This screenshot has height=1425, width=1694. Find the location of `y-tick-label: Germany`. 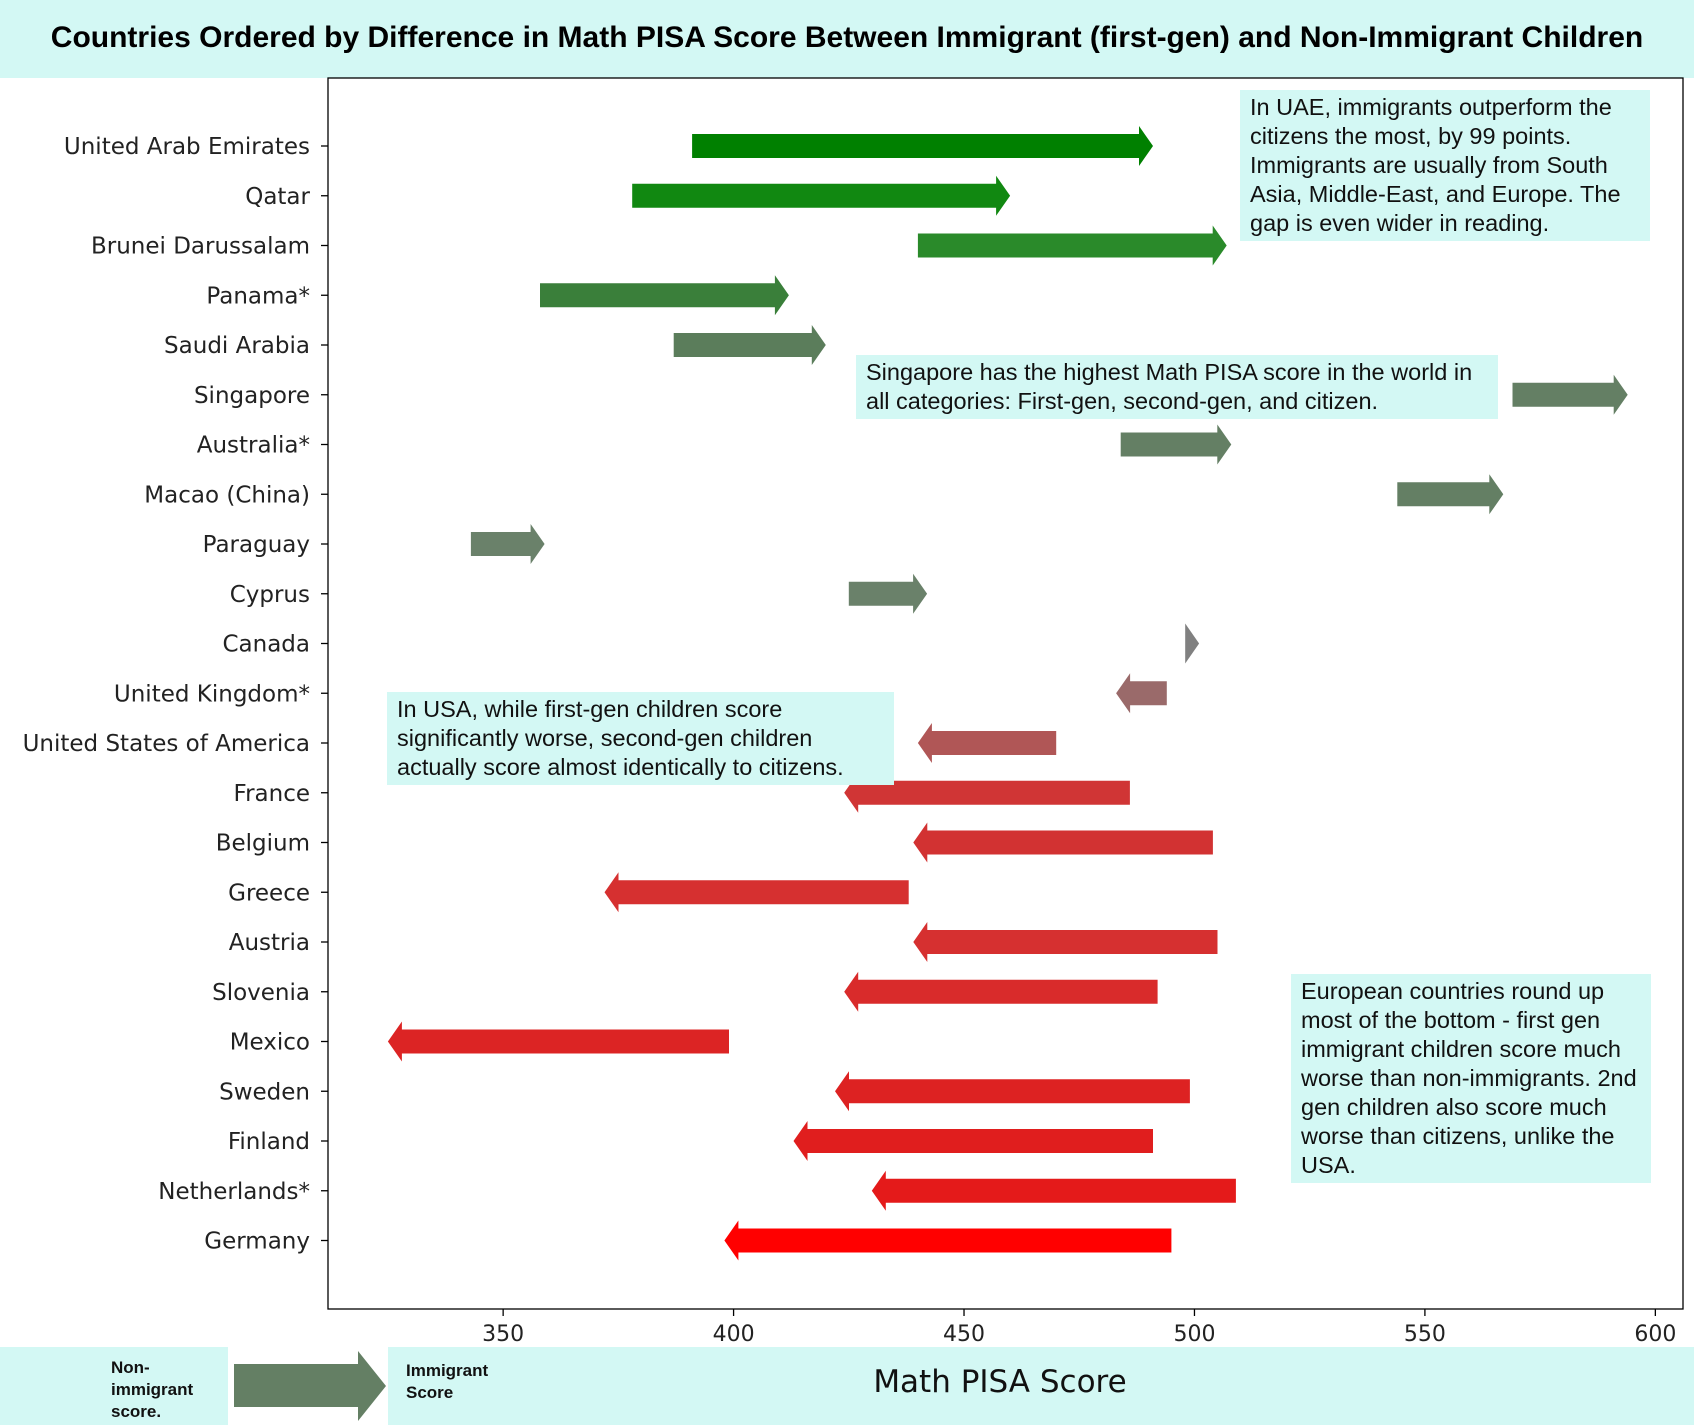

y-tick-label: Germany is located at coordinates (257, 1242).